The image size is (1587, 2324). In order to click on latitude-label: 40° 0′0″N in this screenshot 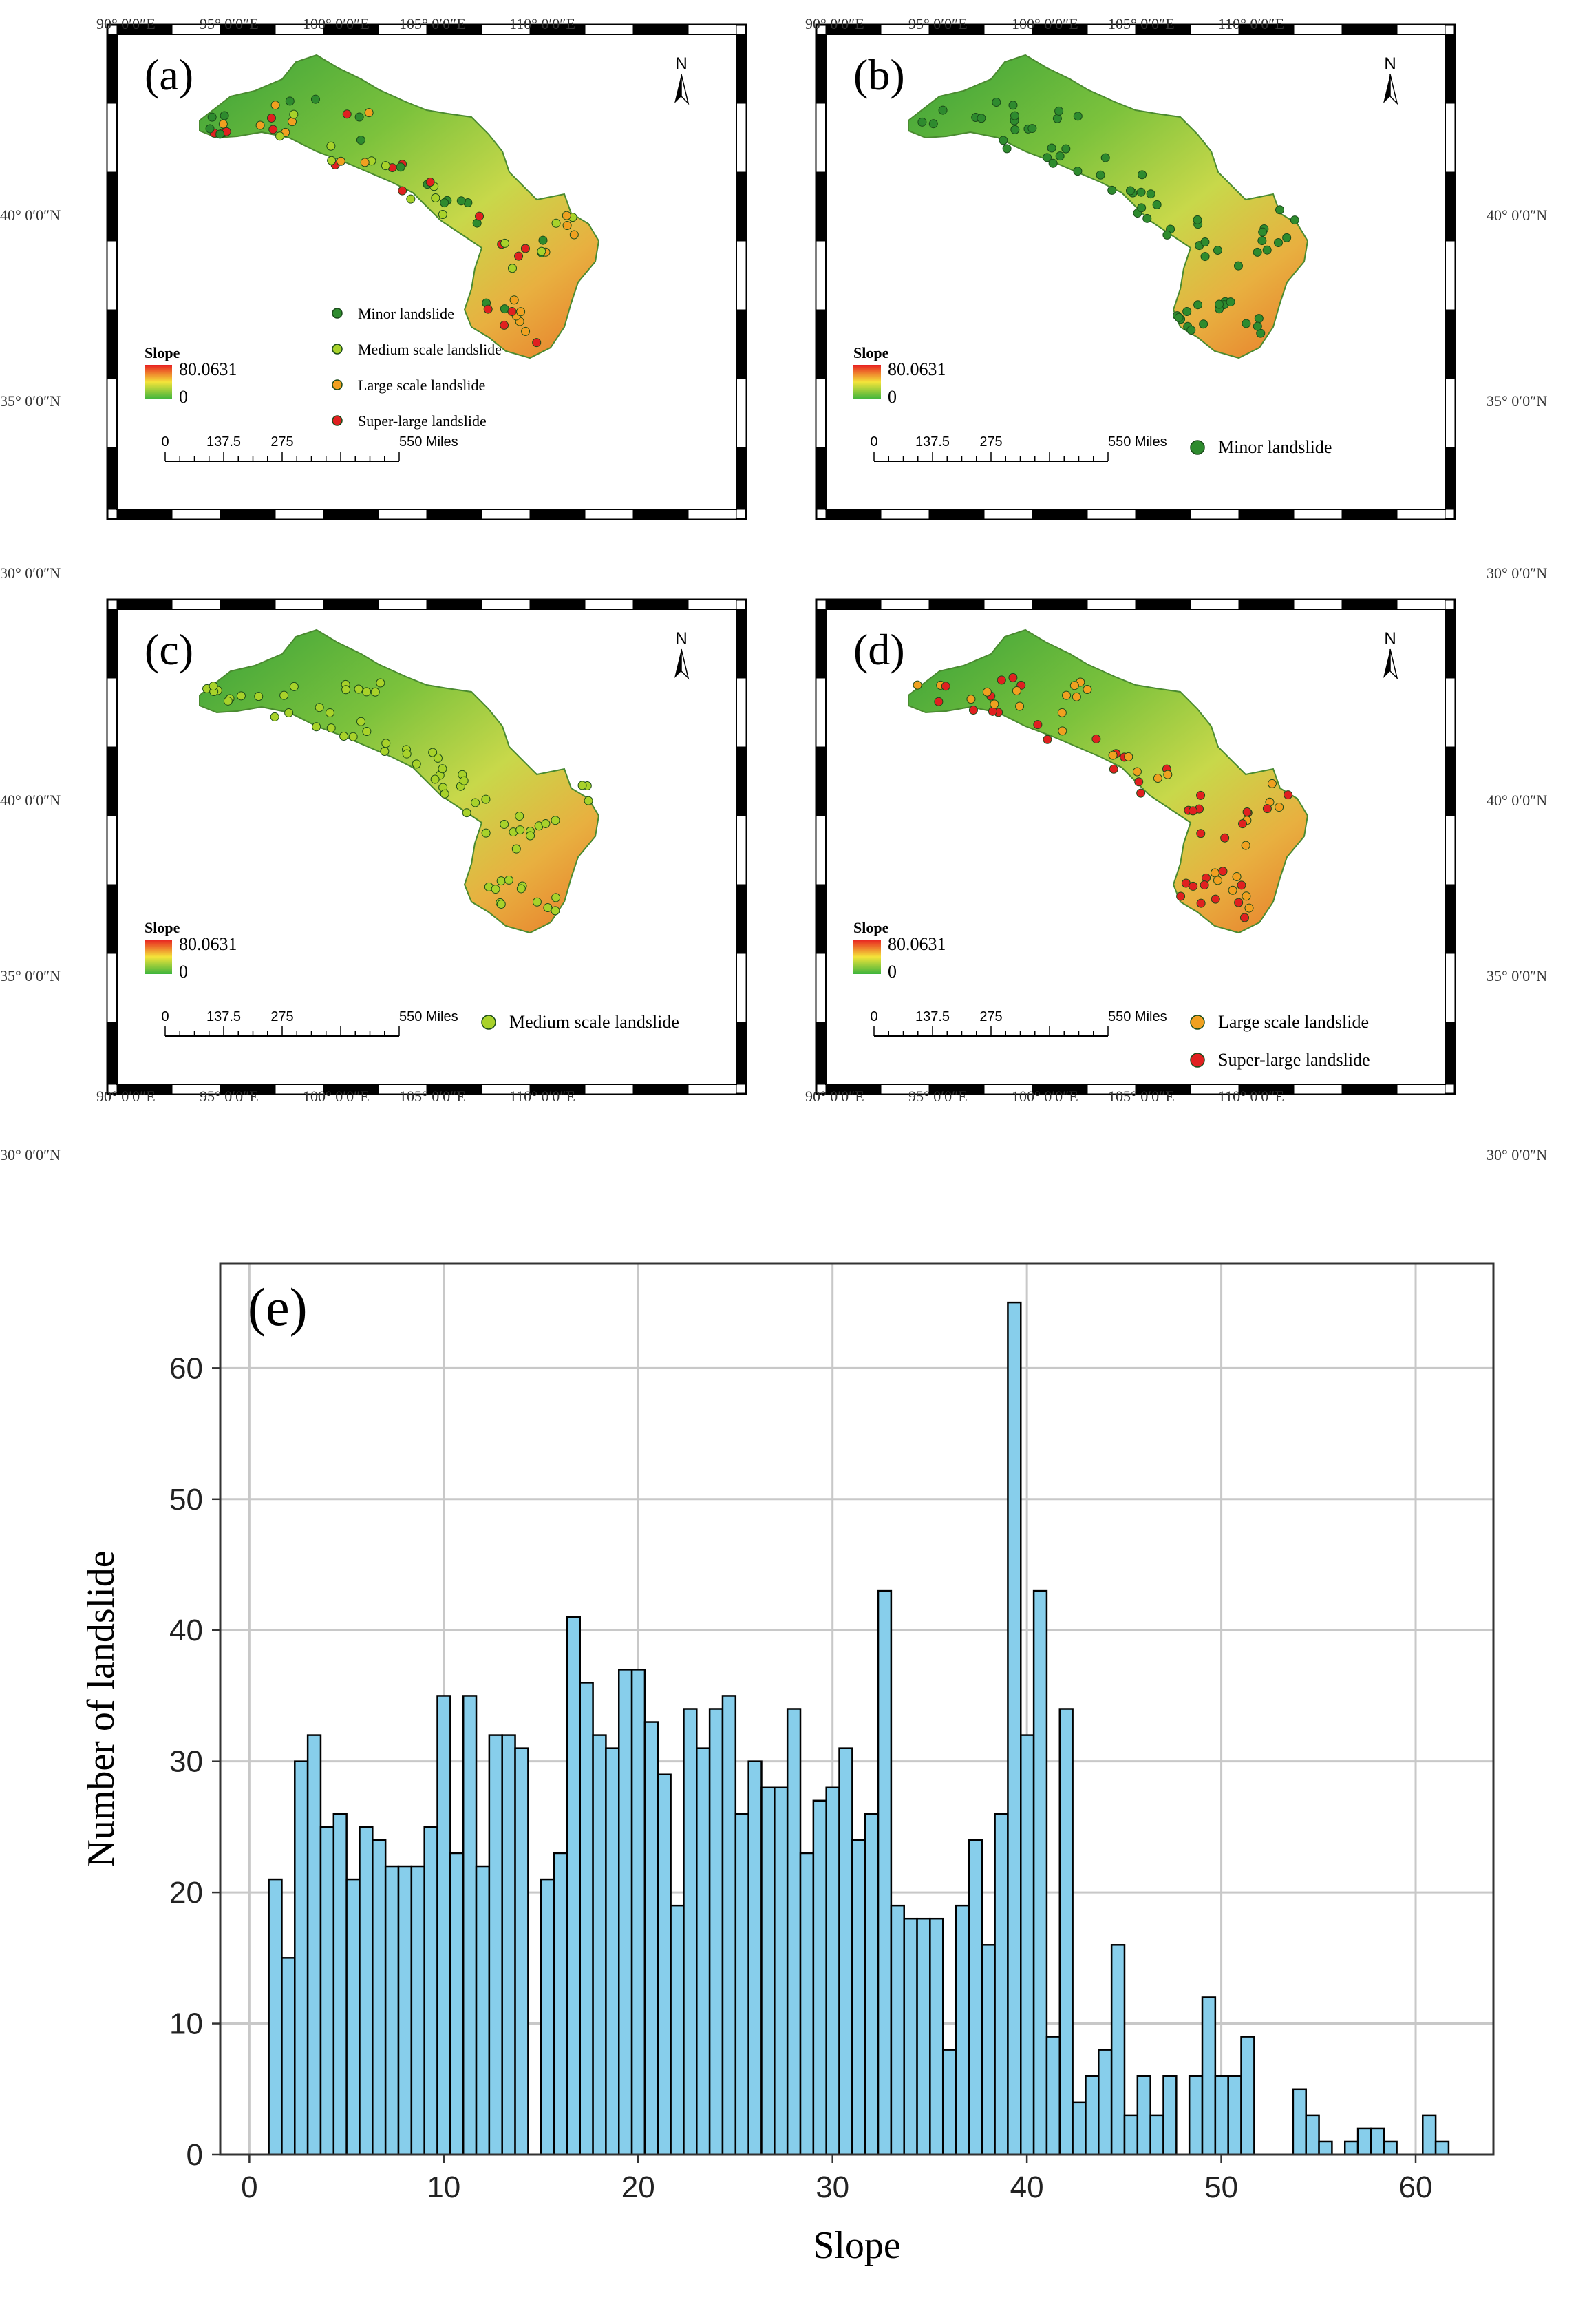, I will do `click(1517, 800)`.